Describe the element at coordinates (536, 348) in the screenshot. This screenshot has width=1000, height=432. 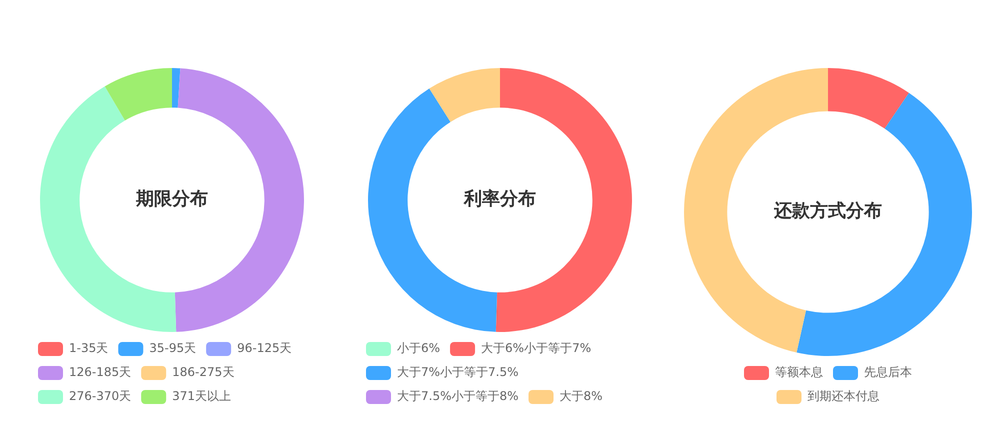
I see `legend-label: 大于6%小于等于7%` at that location.